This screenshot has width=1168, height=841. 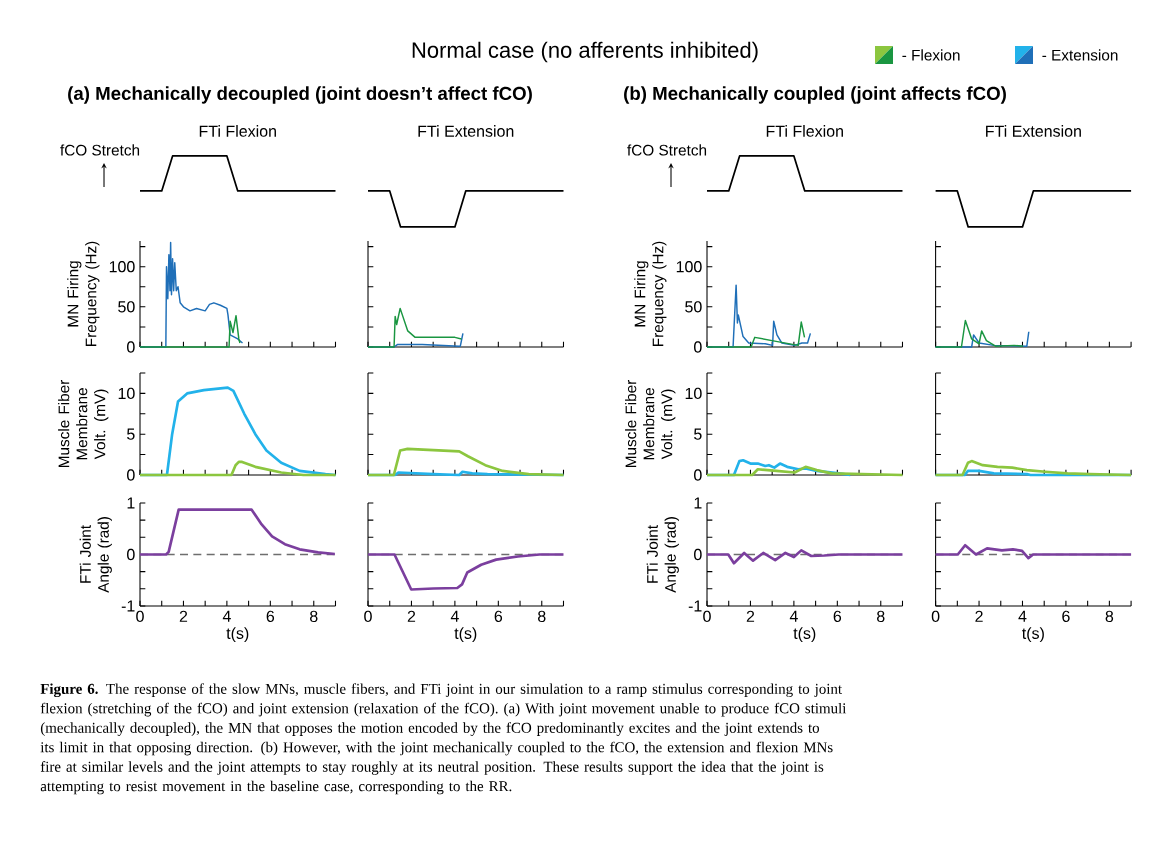 I want to click on text: (b) Mechanically coupled (joint affects fCO), so click(x=815, y=95).